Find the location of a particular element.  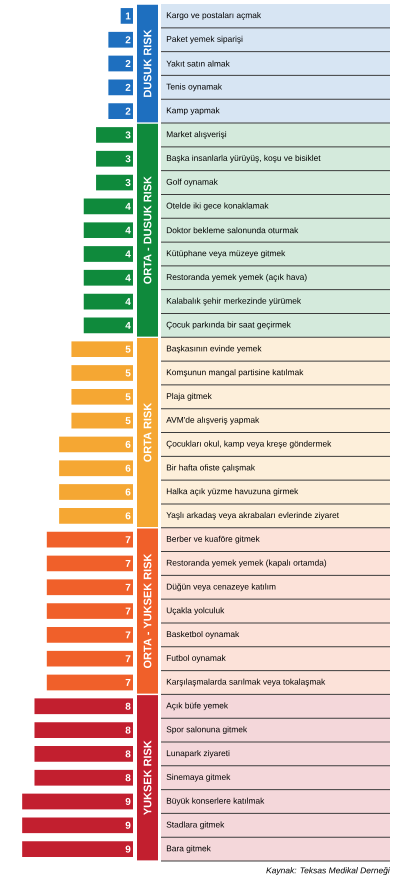

y-tick-label: Halka açık yüzme havuzuna girmek is located at coordinates (232, 492).